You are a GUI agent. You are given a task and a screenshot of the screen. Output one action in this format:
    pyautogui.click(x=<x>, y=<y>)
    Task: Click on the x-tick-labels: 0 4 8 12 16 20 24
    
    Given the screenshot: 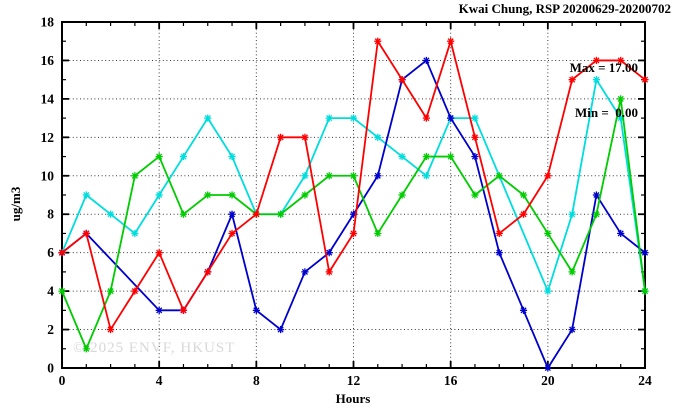 What is the action you would take?
    pyautogui.click(x=355, y=380)
    